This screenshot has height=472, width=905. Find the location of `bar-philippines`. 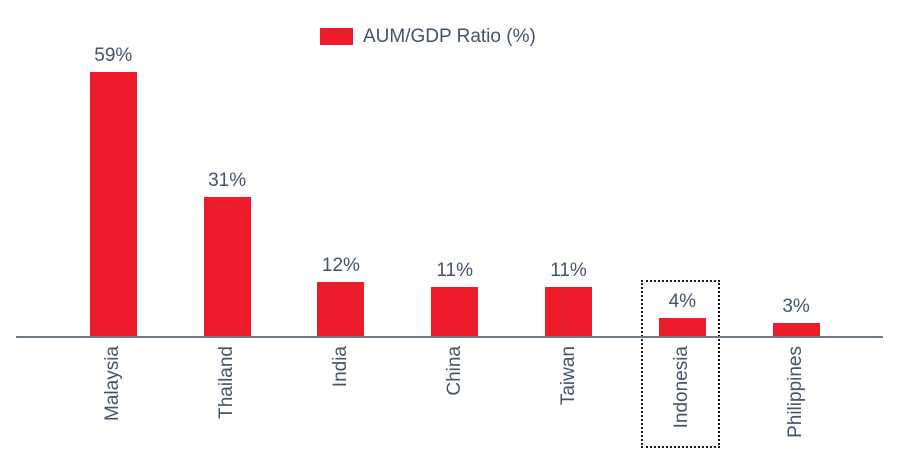

bar-philippines is located at coordinates (796, 329).